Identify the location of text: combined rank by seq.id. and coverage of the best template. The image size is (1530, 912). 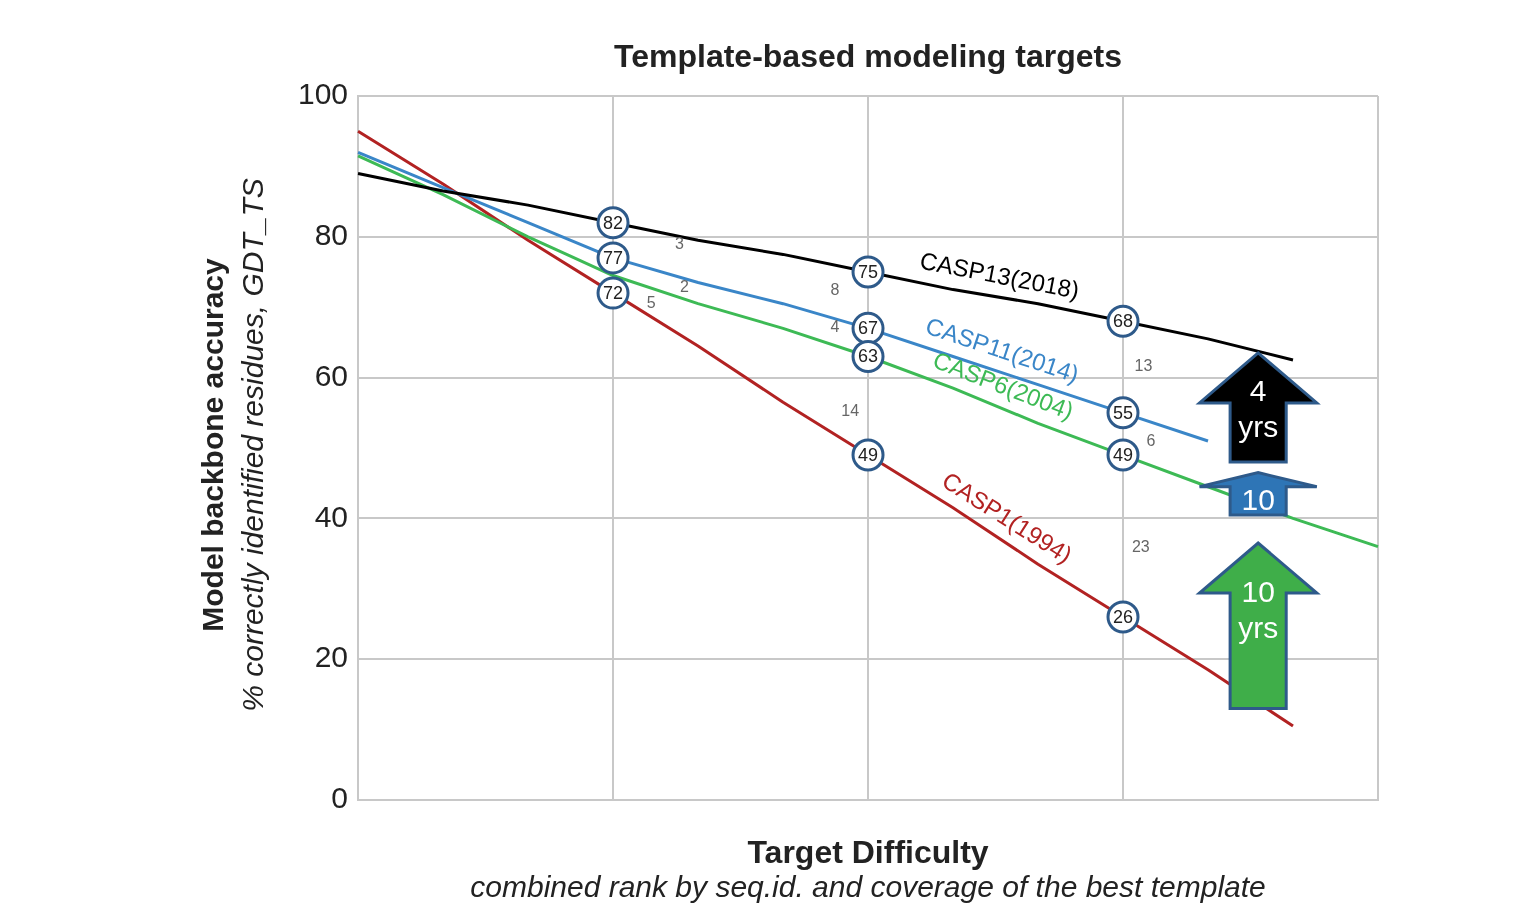
(868, 887).